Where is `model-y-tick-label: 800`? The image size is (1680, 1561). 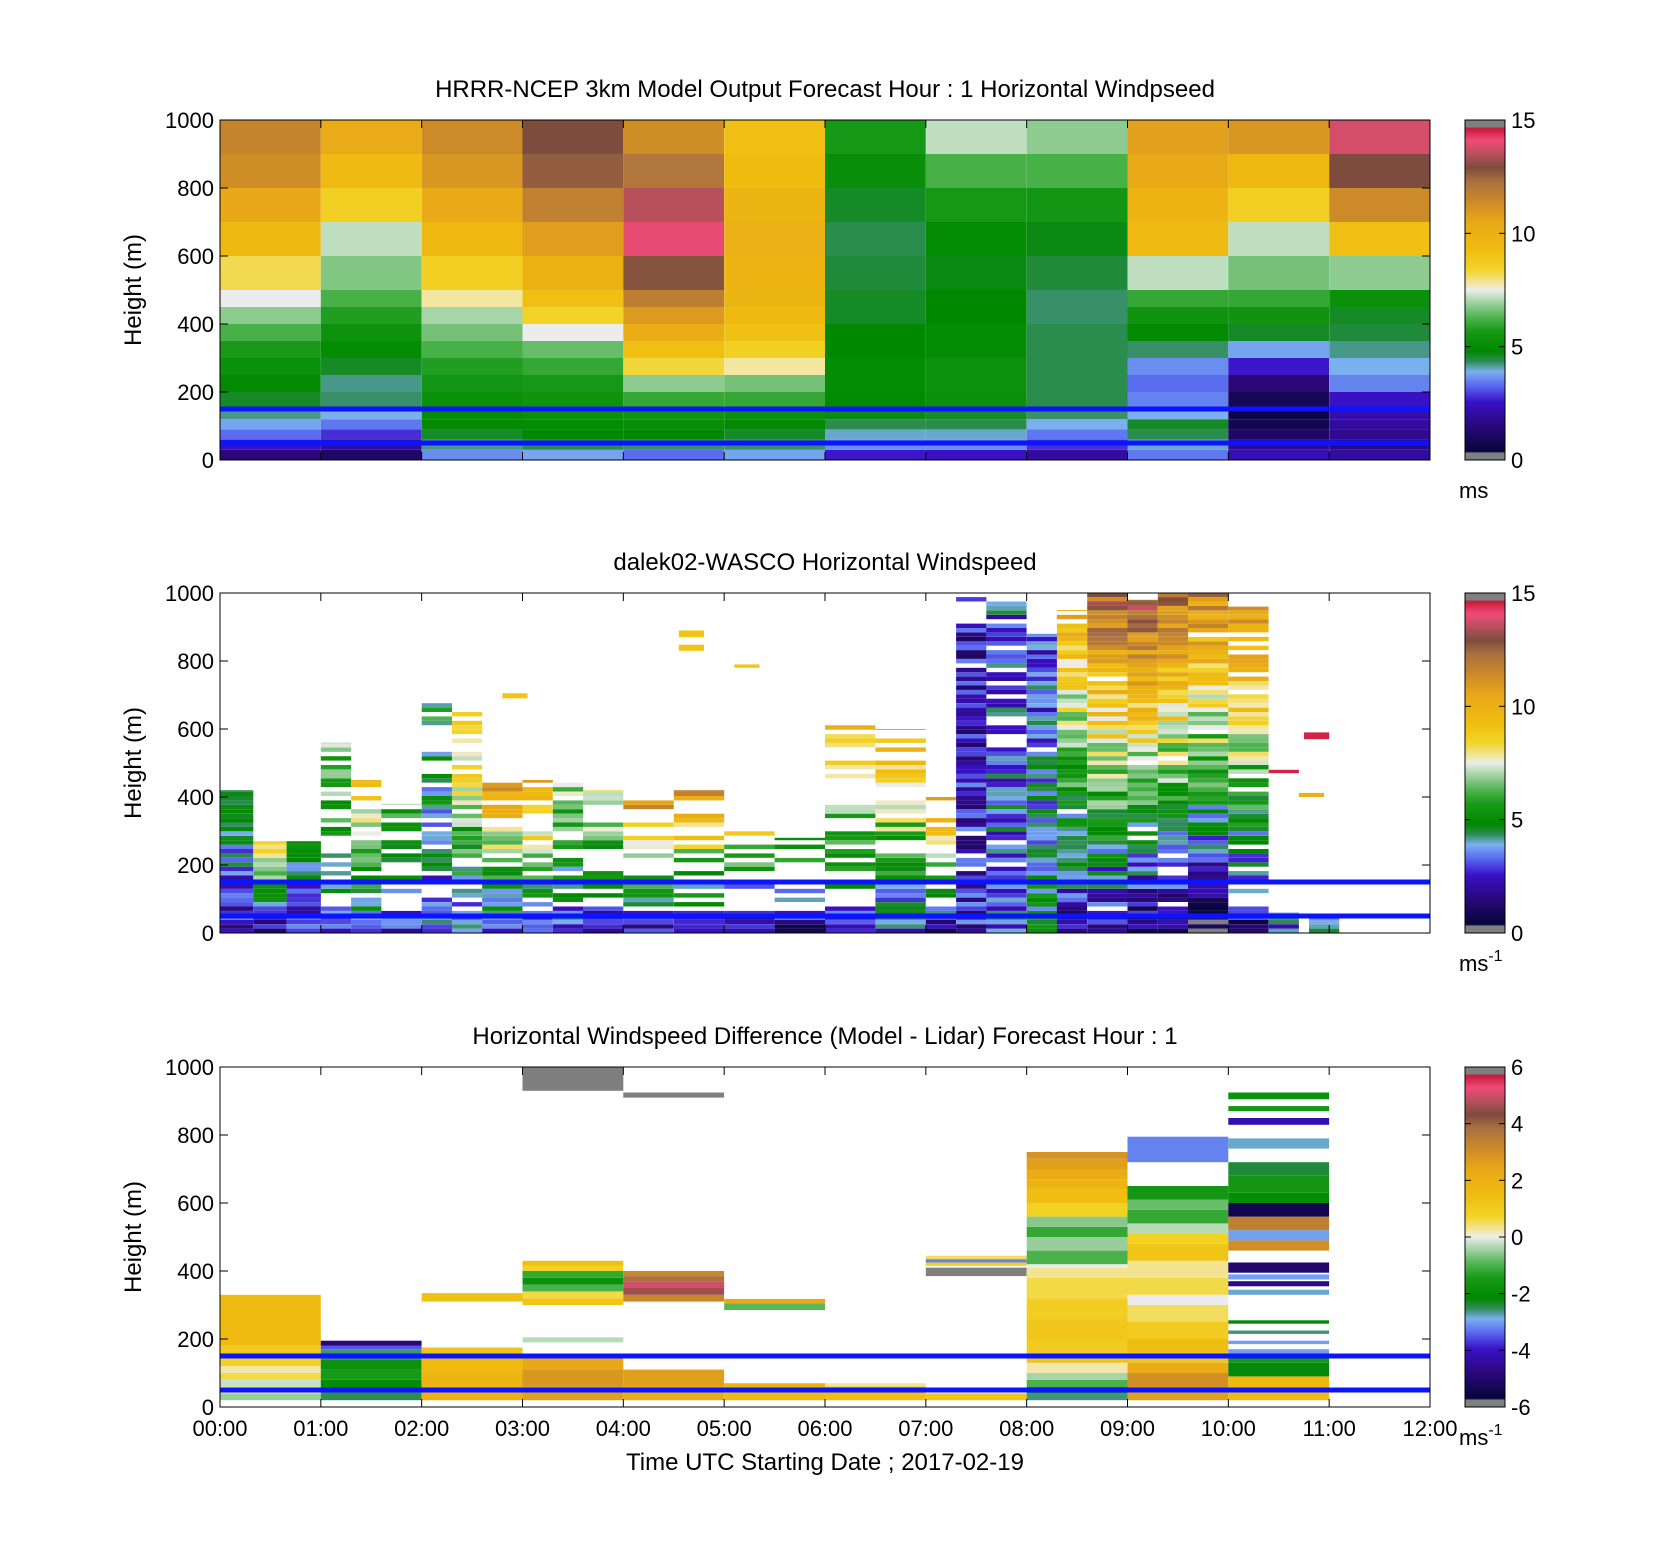 model-y-tick-label: 800 is located at coordinates (195, 188).